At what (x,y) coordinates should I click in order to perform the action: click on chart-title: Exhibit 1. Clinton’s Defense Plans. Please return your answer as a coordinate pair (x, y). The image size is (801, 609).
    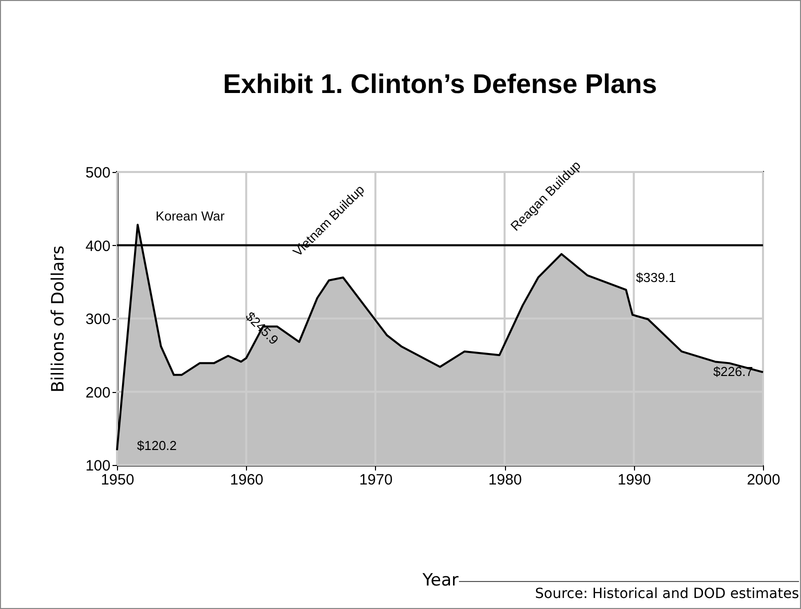
    Looking at the image, I should click on (440, 84).